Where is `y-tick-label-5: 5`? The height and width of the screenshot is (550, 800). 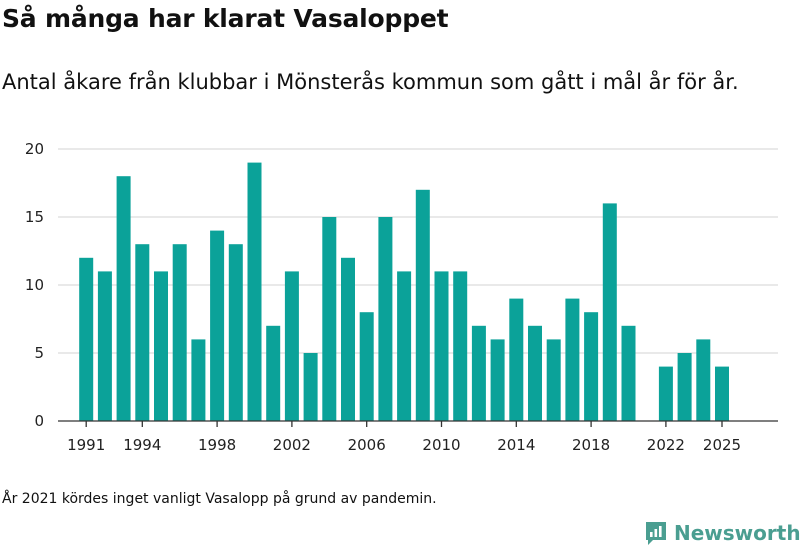
y-tick-label-5: 5 is located at coordinates (39, 353).